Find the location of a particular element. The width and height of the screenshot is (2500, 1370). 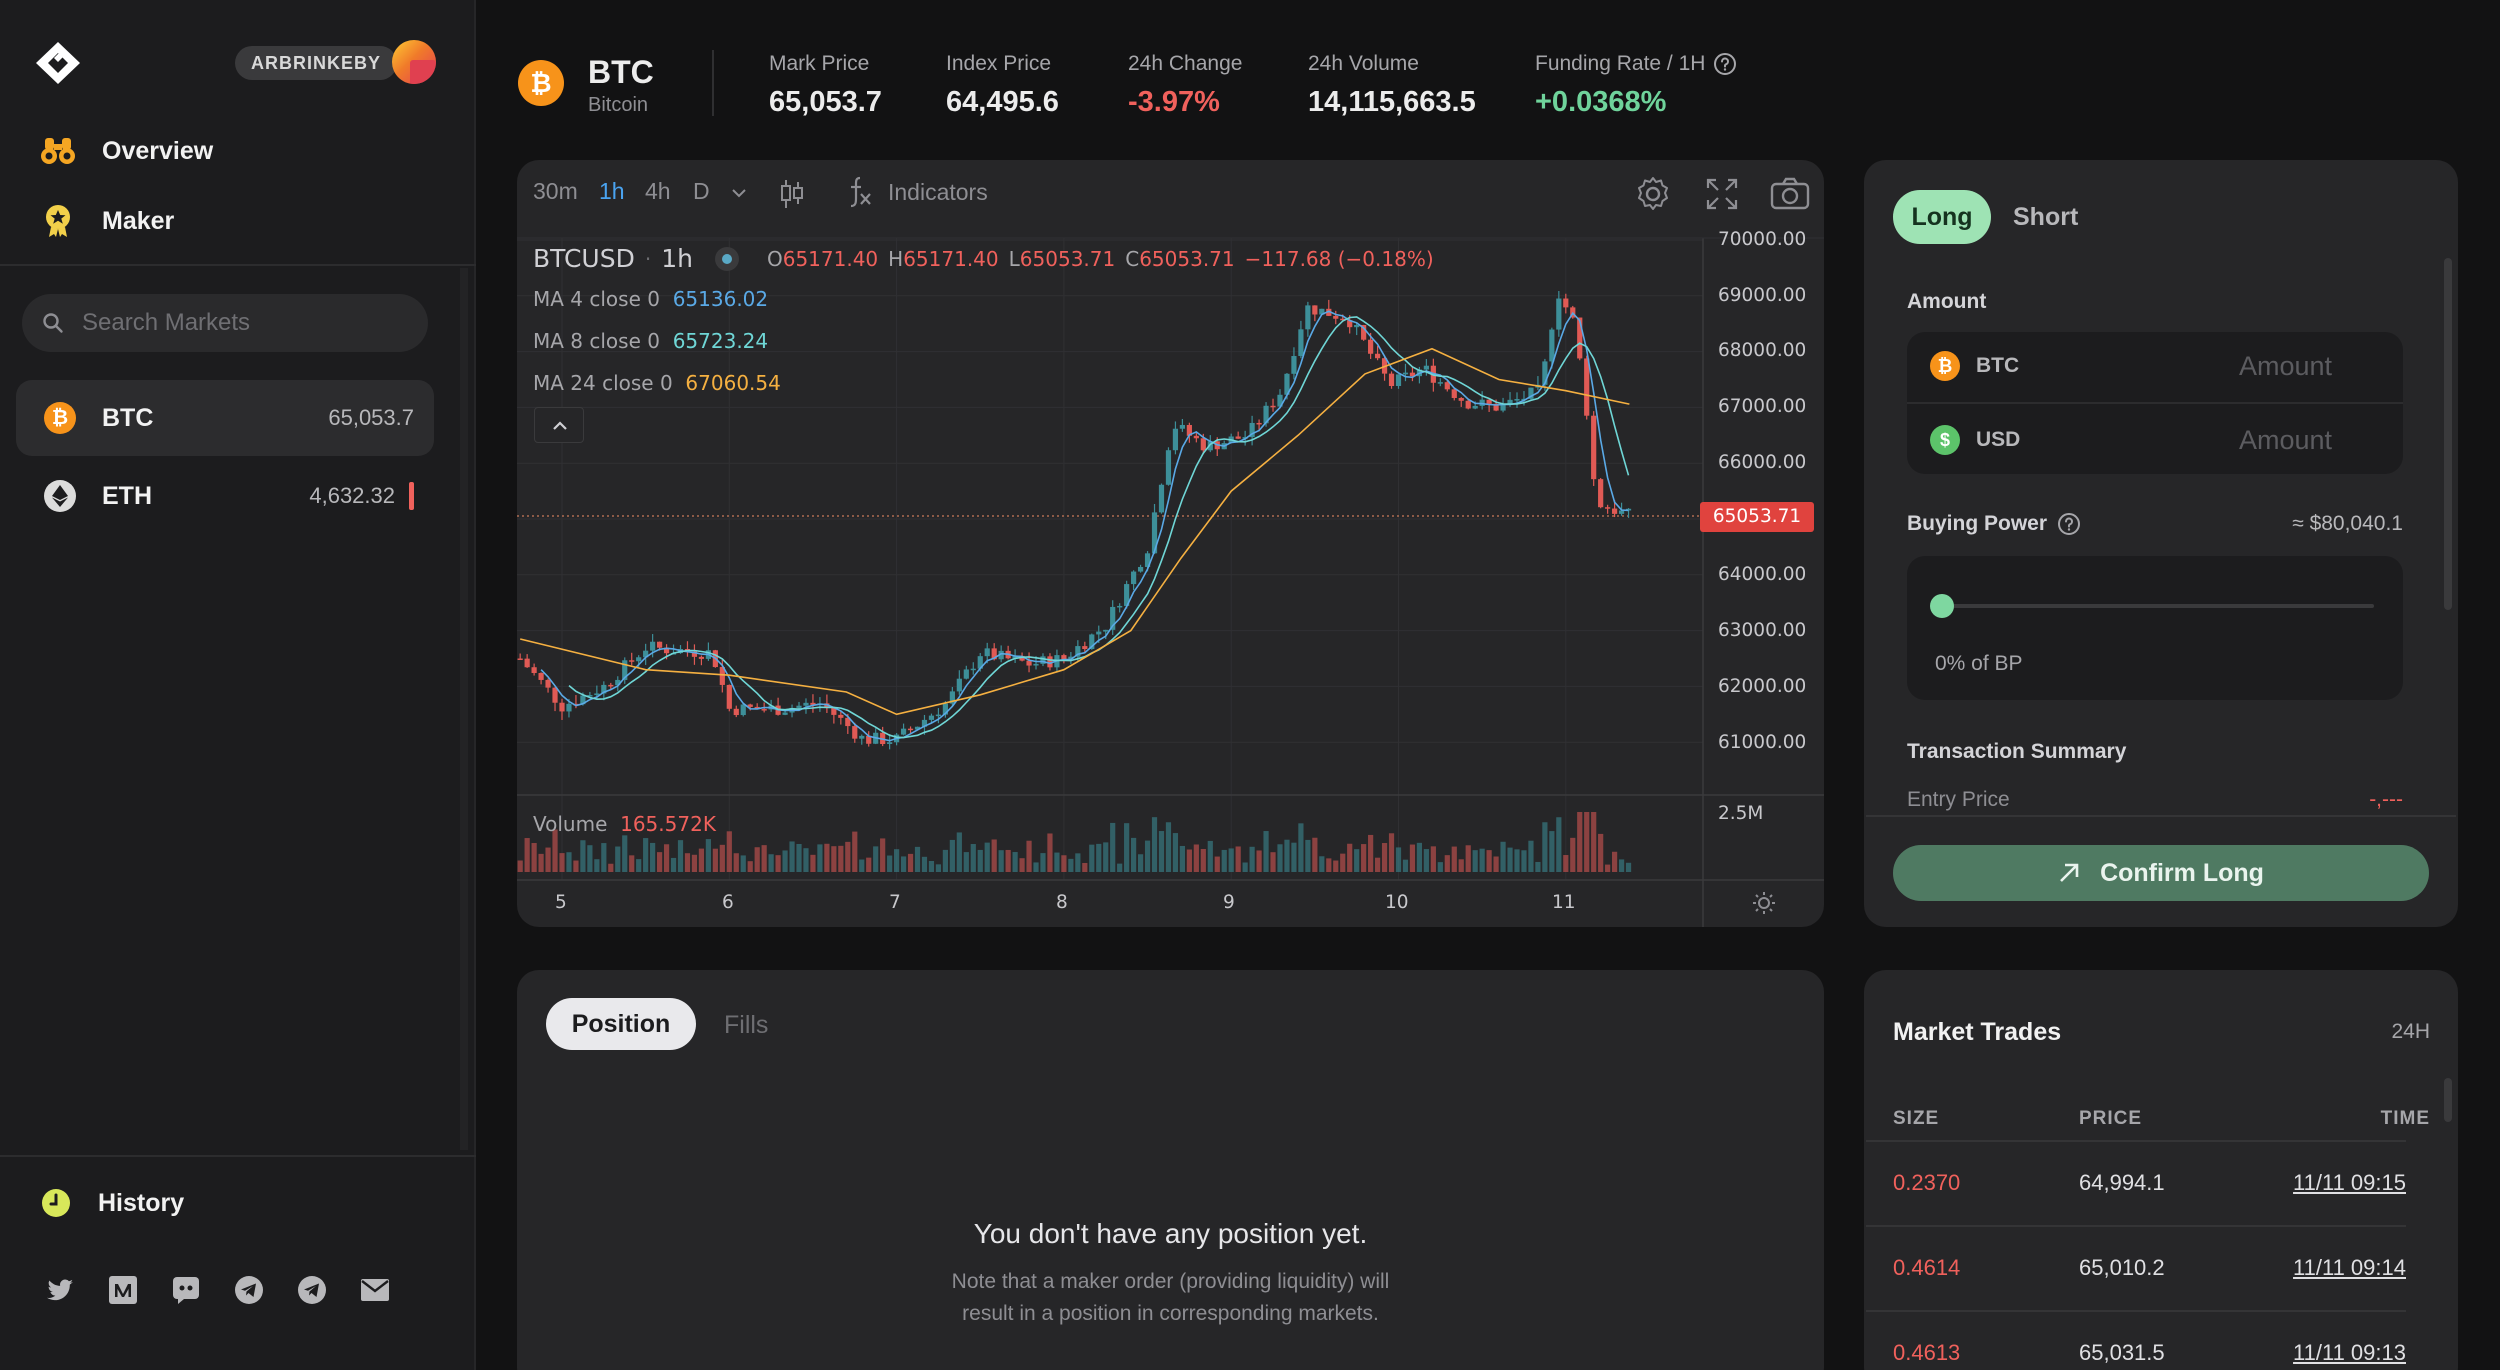

search-icon is located at coordinates (53, 323).